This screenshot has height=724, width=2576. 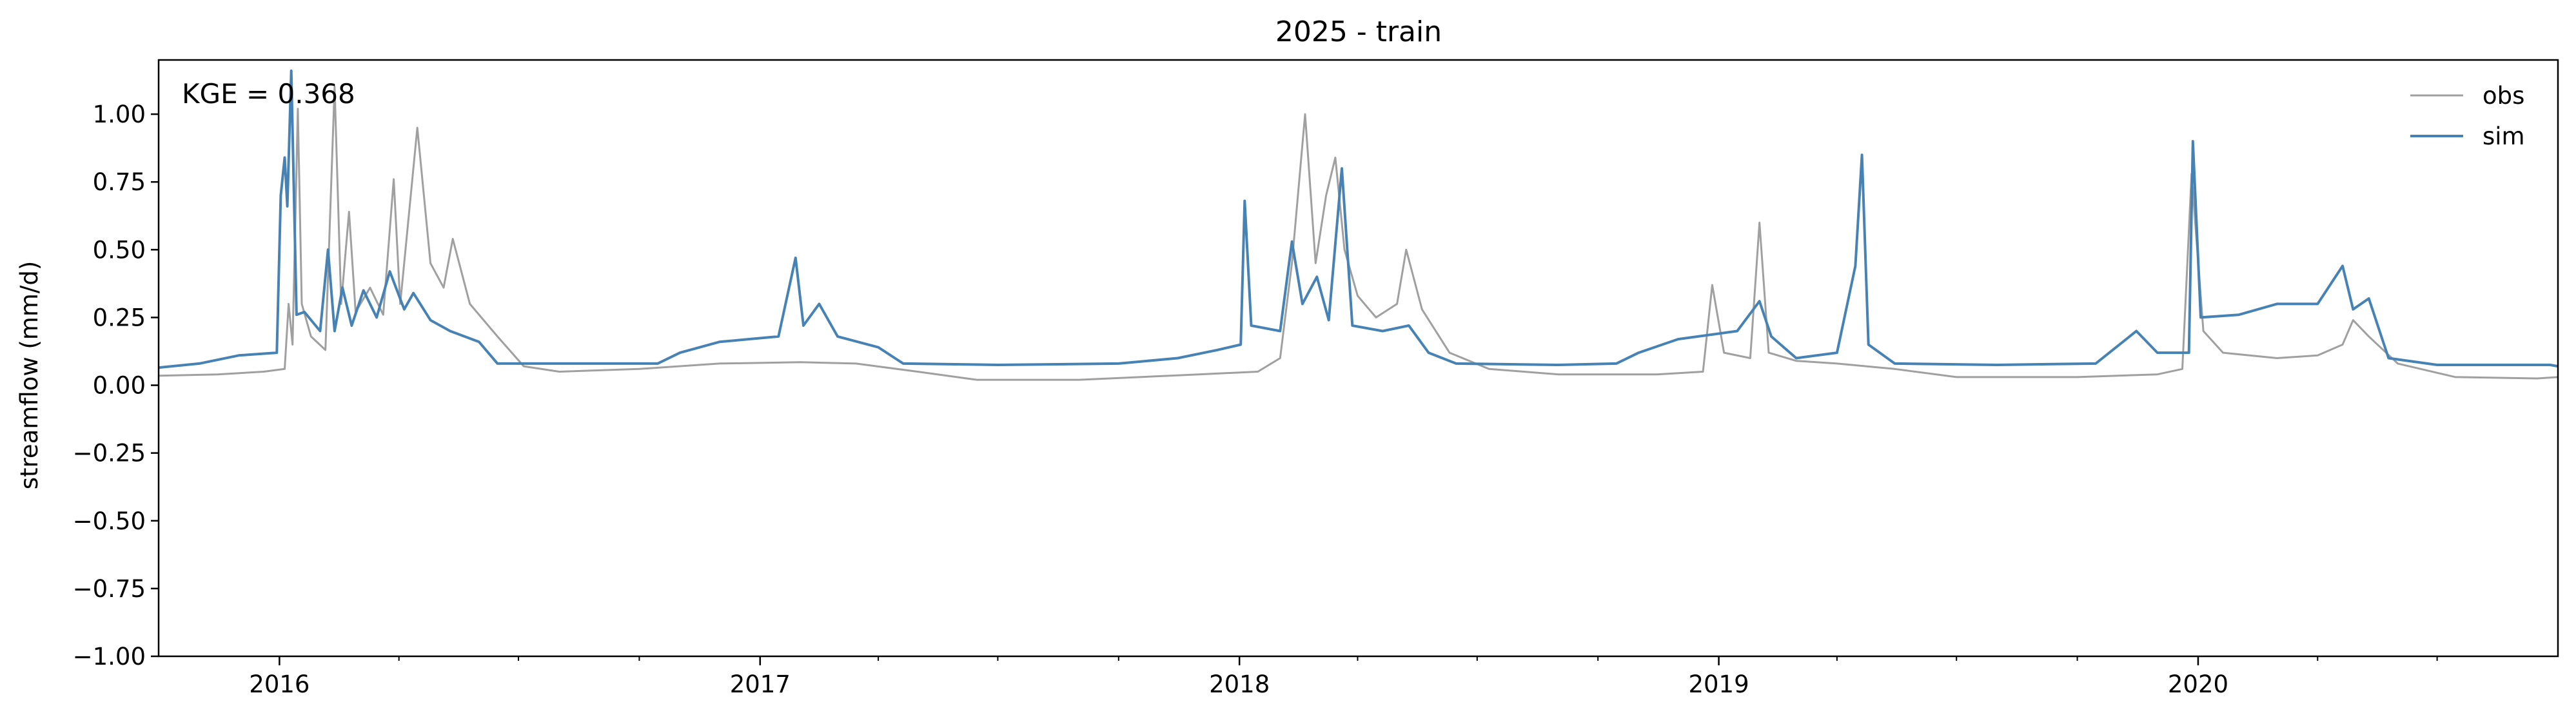 What do you see at coordinates (119, 114) in the screenshot?
I see `y-tick-label: 1.00` at bounding box center [119, 114].